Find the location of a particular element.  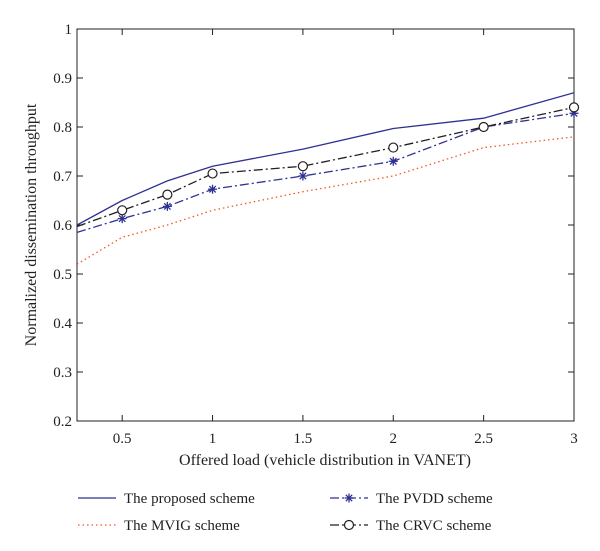

y-tick-label: 0.4 is located at coordinates (62, 324).